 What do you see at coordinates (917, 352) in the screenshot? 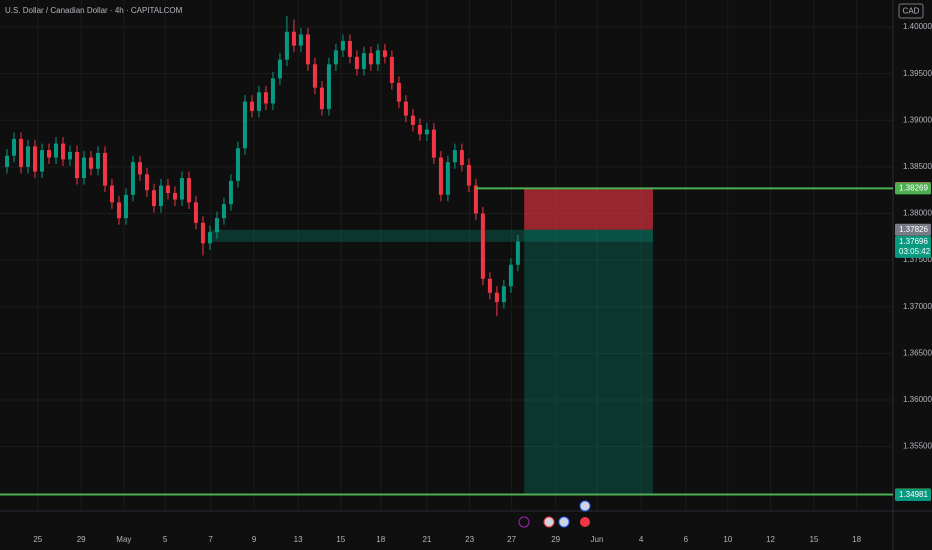
I see `y-tick-label: 1.36500` at bounding box center [917, 352].